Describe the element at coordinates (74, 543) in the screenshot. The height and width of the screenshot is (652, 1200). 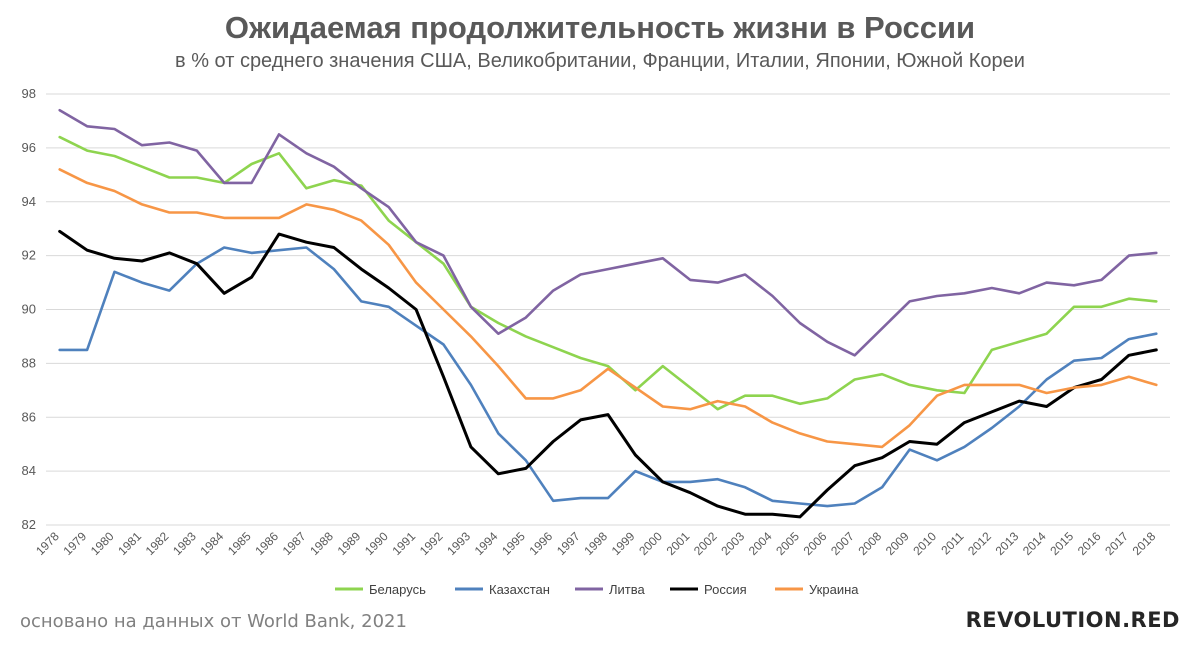
I see `x-tick-label: 1979` at that location.